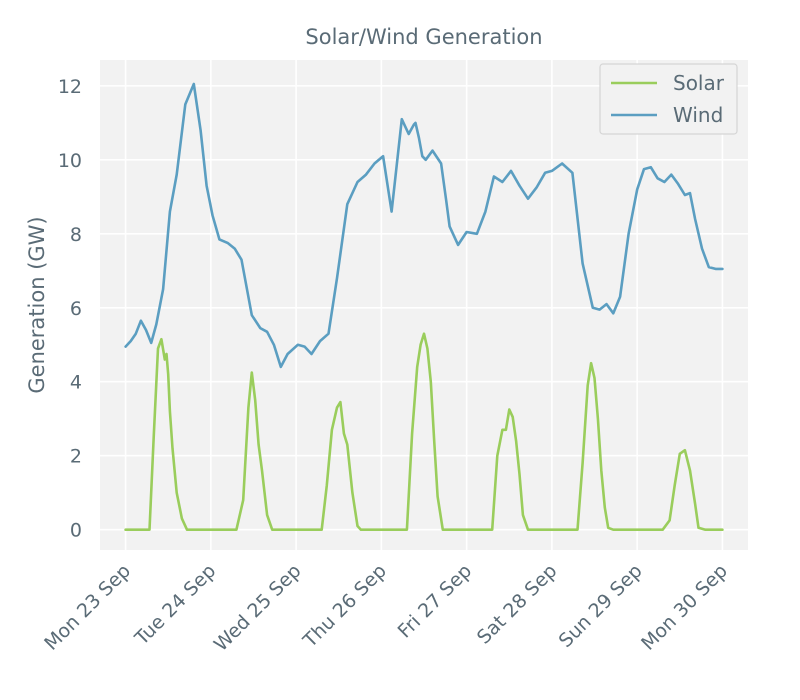  I want to click on legend: Solar Wind, so click(668, 99).